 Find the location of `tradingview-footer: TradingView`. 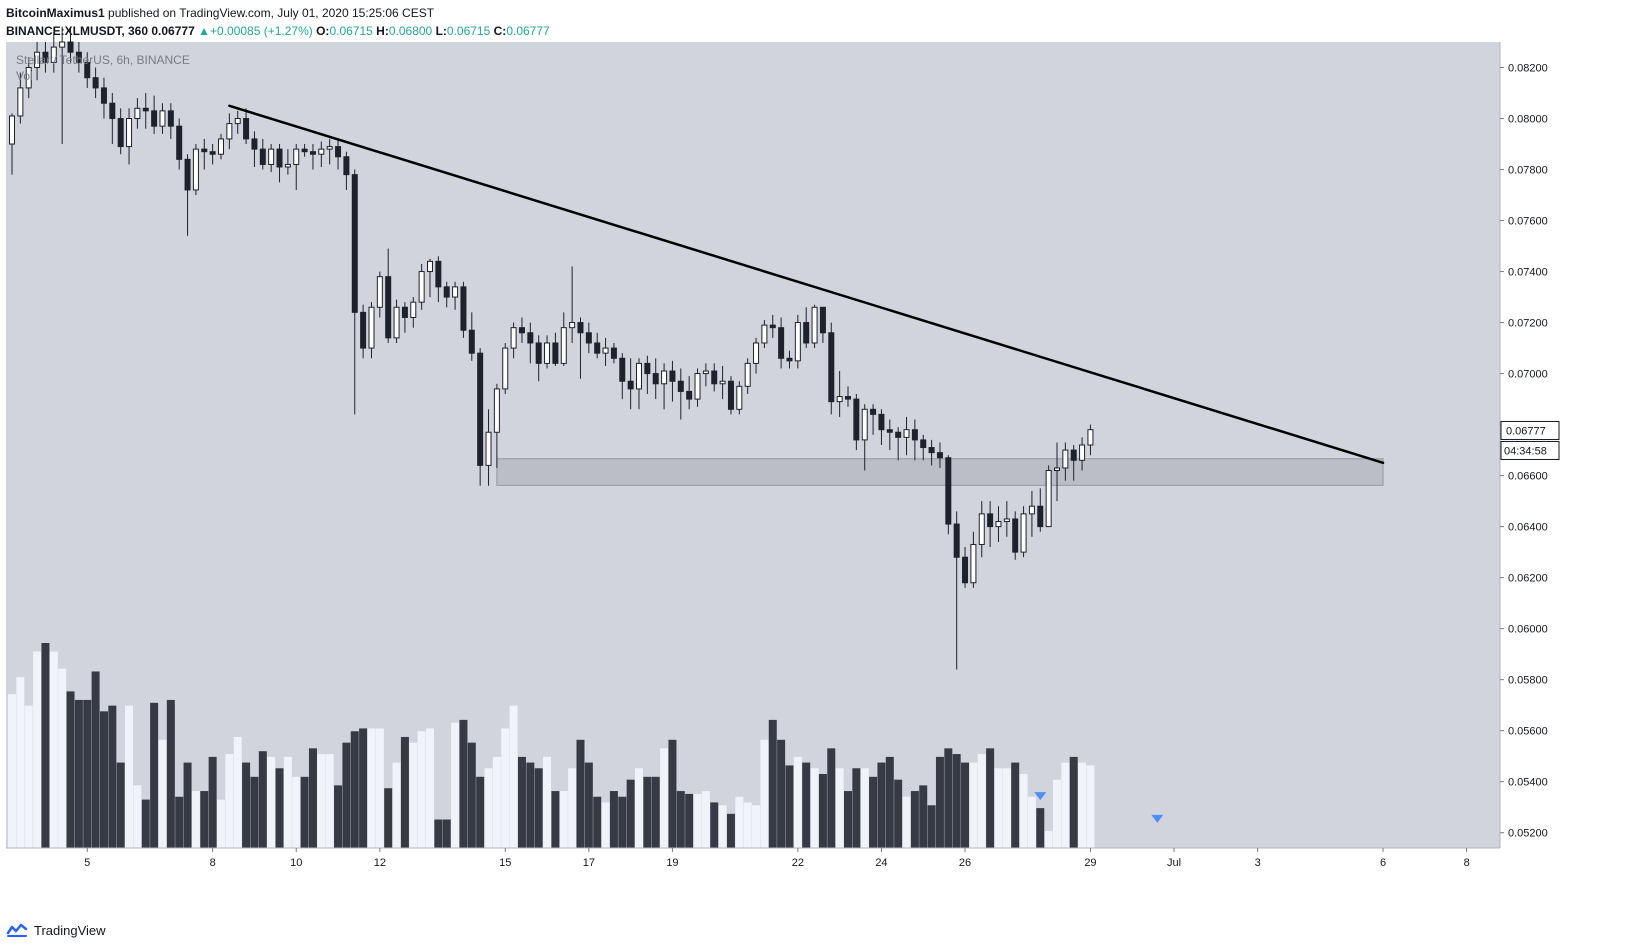

tradingview-footer: TradingView is located at coordinates (56, 930).